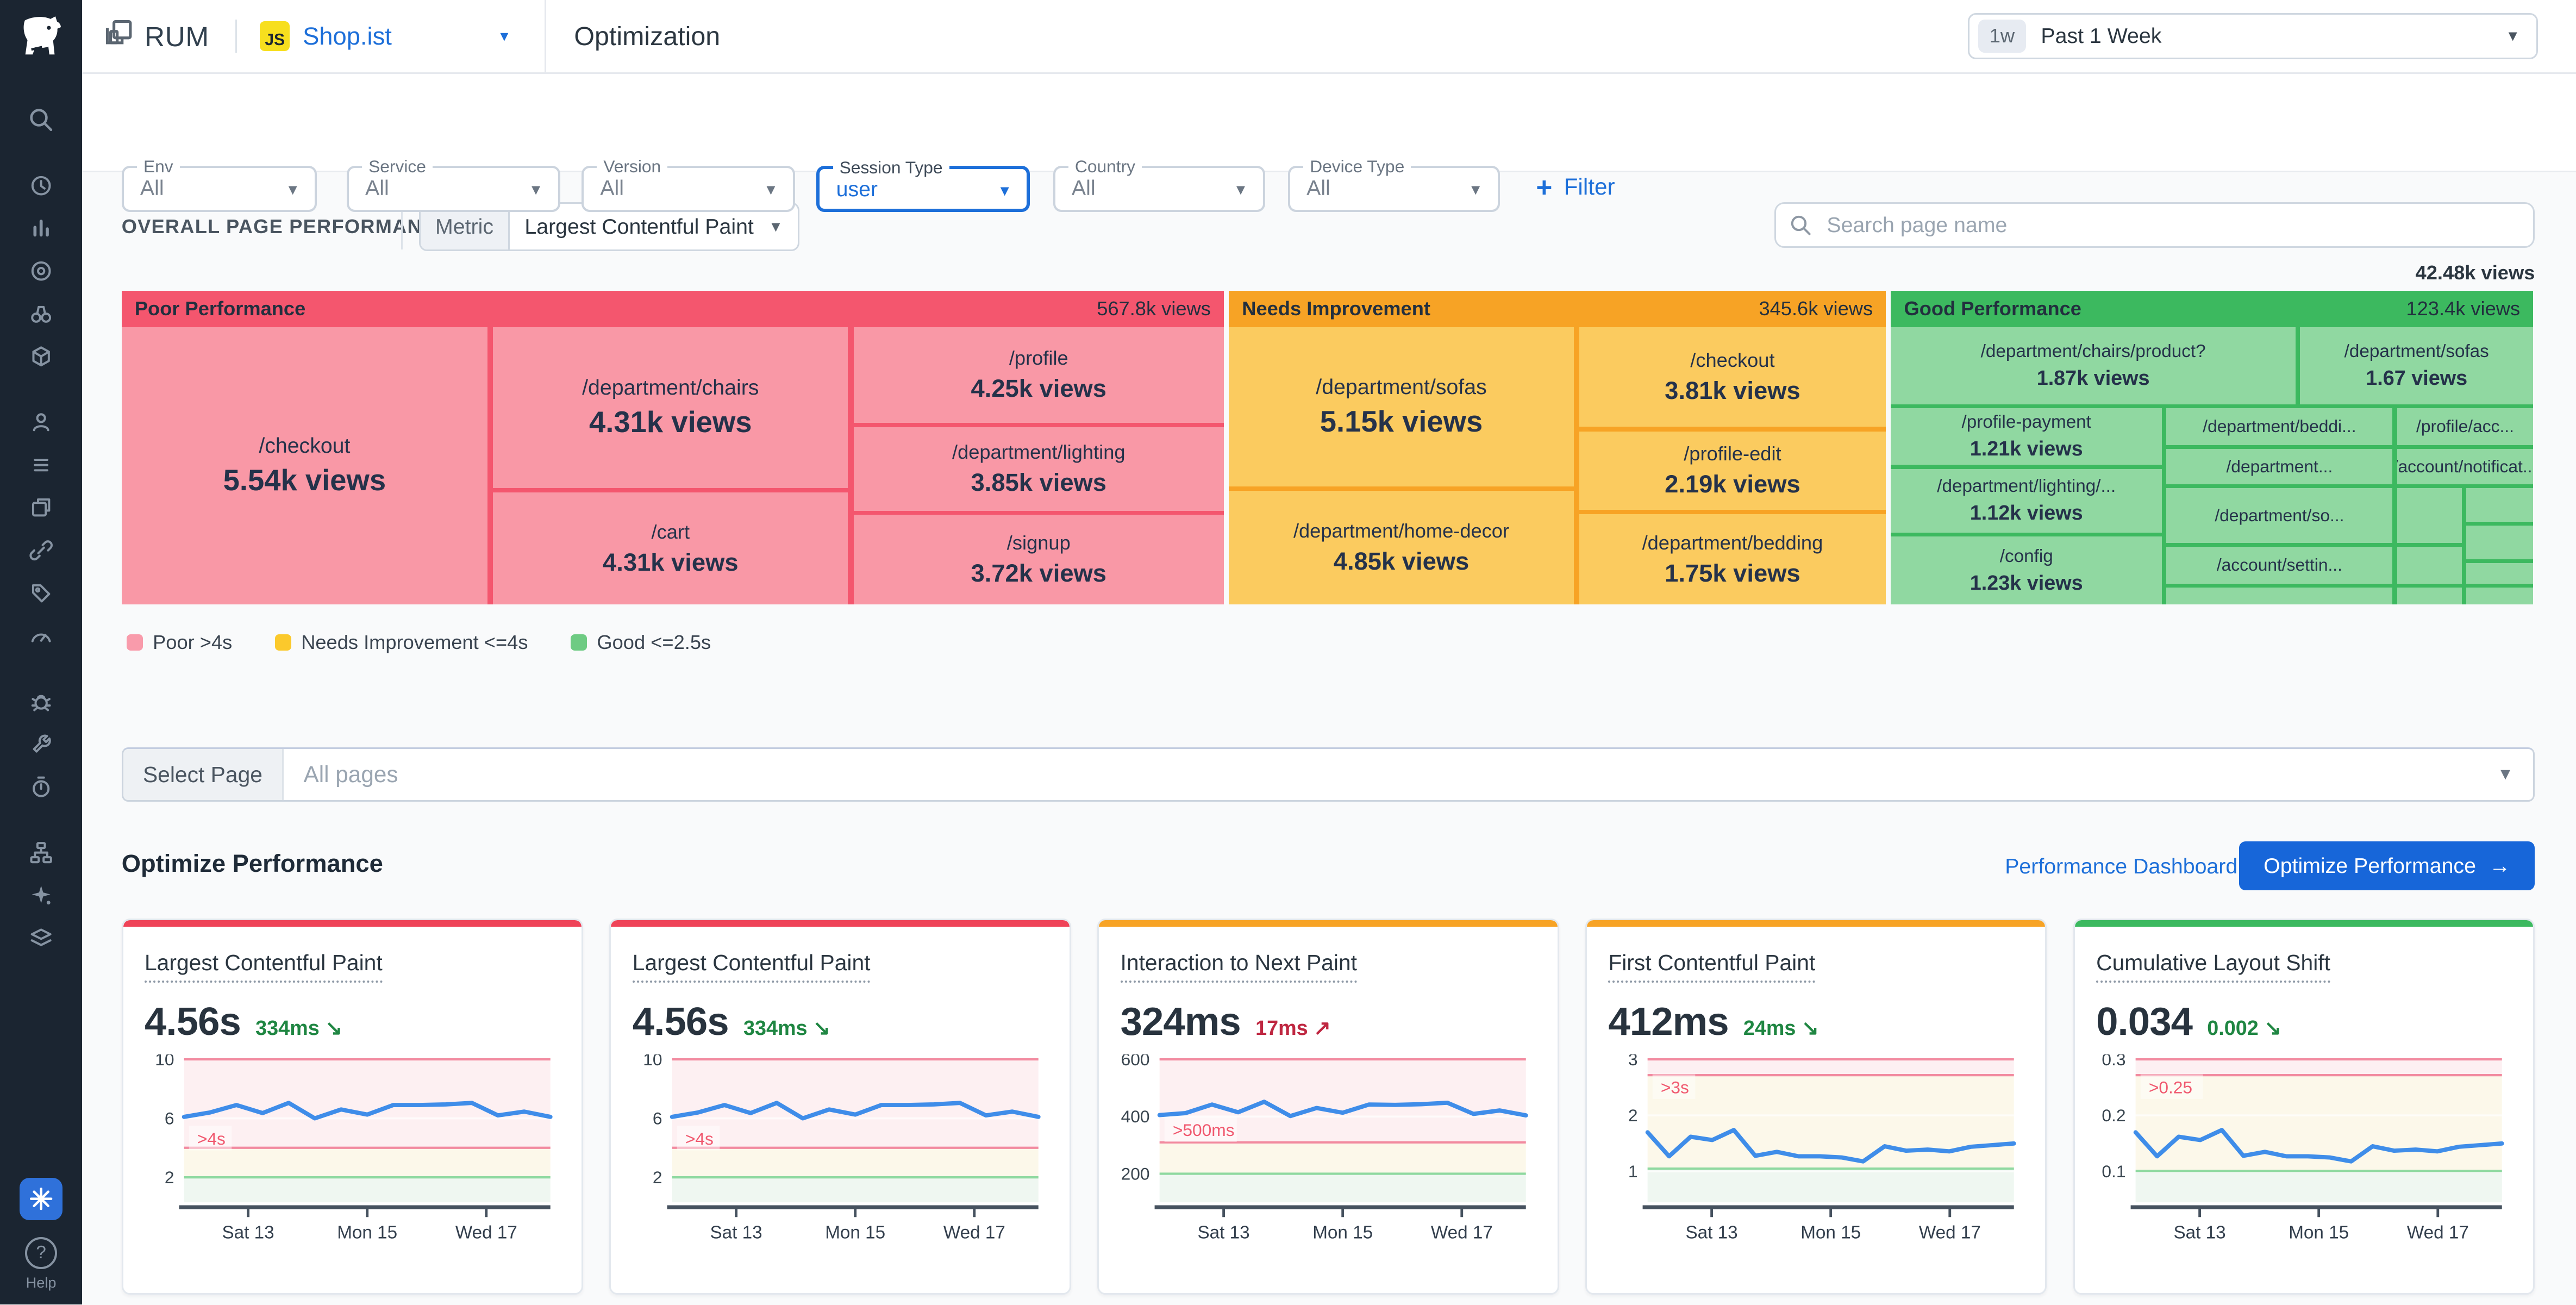 This screenshot has height=1305, width=2576. What do you see at coordinates (41, 637) in the screenshot?
I see `gauge-icon` at bounding box center [41, 637].